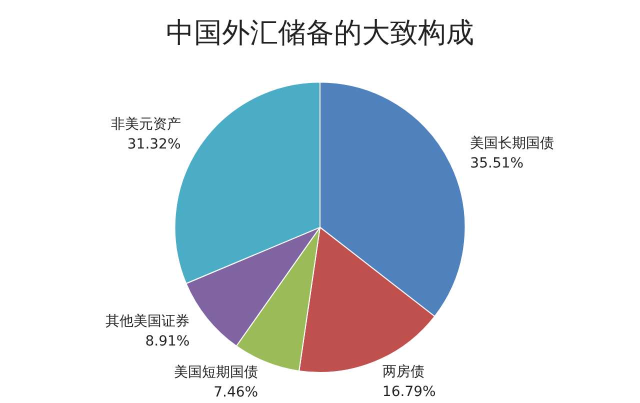  Describe the element at coordinates (148, 322) in the screenshot. I see `slice-label: 其他美国证券` at that location.